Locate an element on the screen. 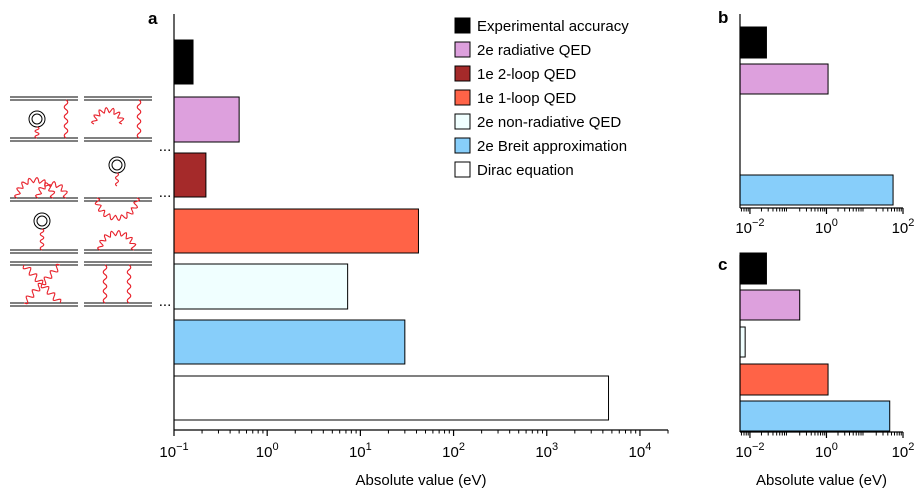 The image size is (917, 498). tick-label: 10⁴ is located at coordinates (640, 451).